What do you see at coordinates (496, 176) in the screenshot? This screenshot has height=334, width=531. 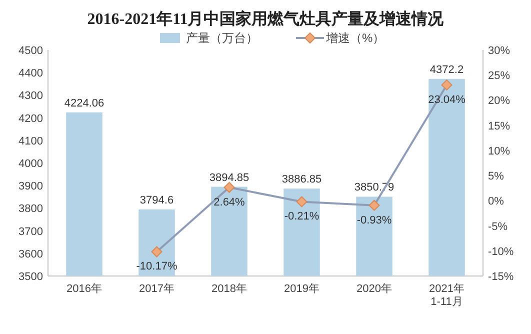 I see `y2-tick-label: 5%` at bounding box center [496, 176].